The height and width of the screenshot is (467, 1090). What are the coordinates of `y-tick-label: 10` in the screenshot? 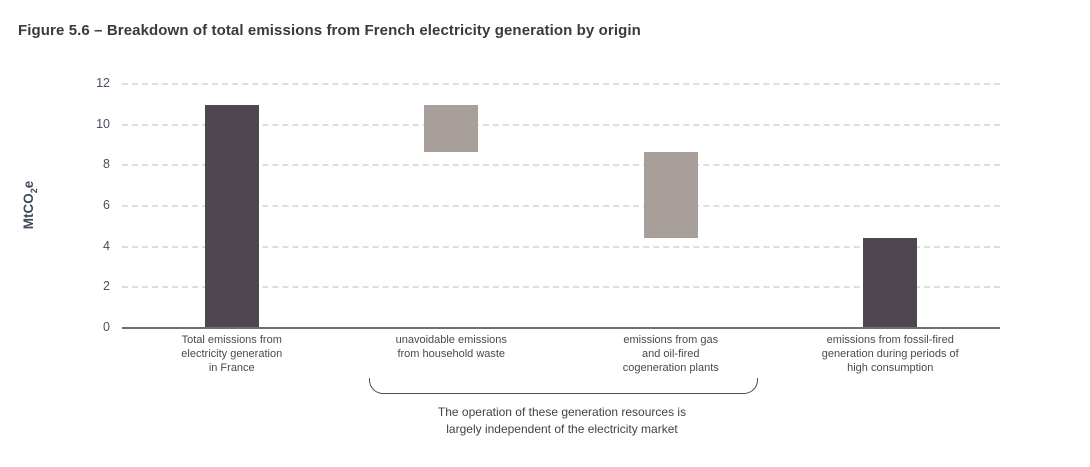 It's located at (103, 123).